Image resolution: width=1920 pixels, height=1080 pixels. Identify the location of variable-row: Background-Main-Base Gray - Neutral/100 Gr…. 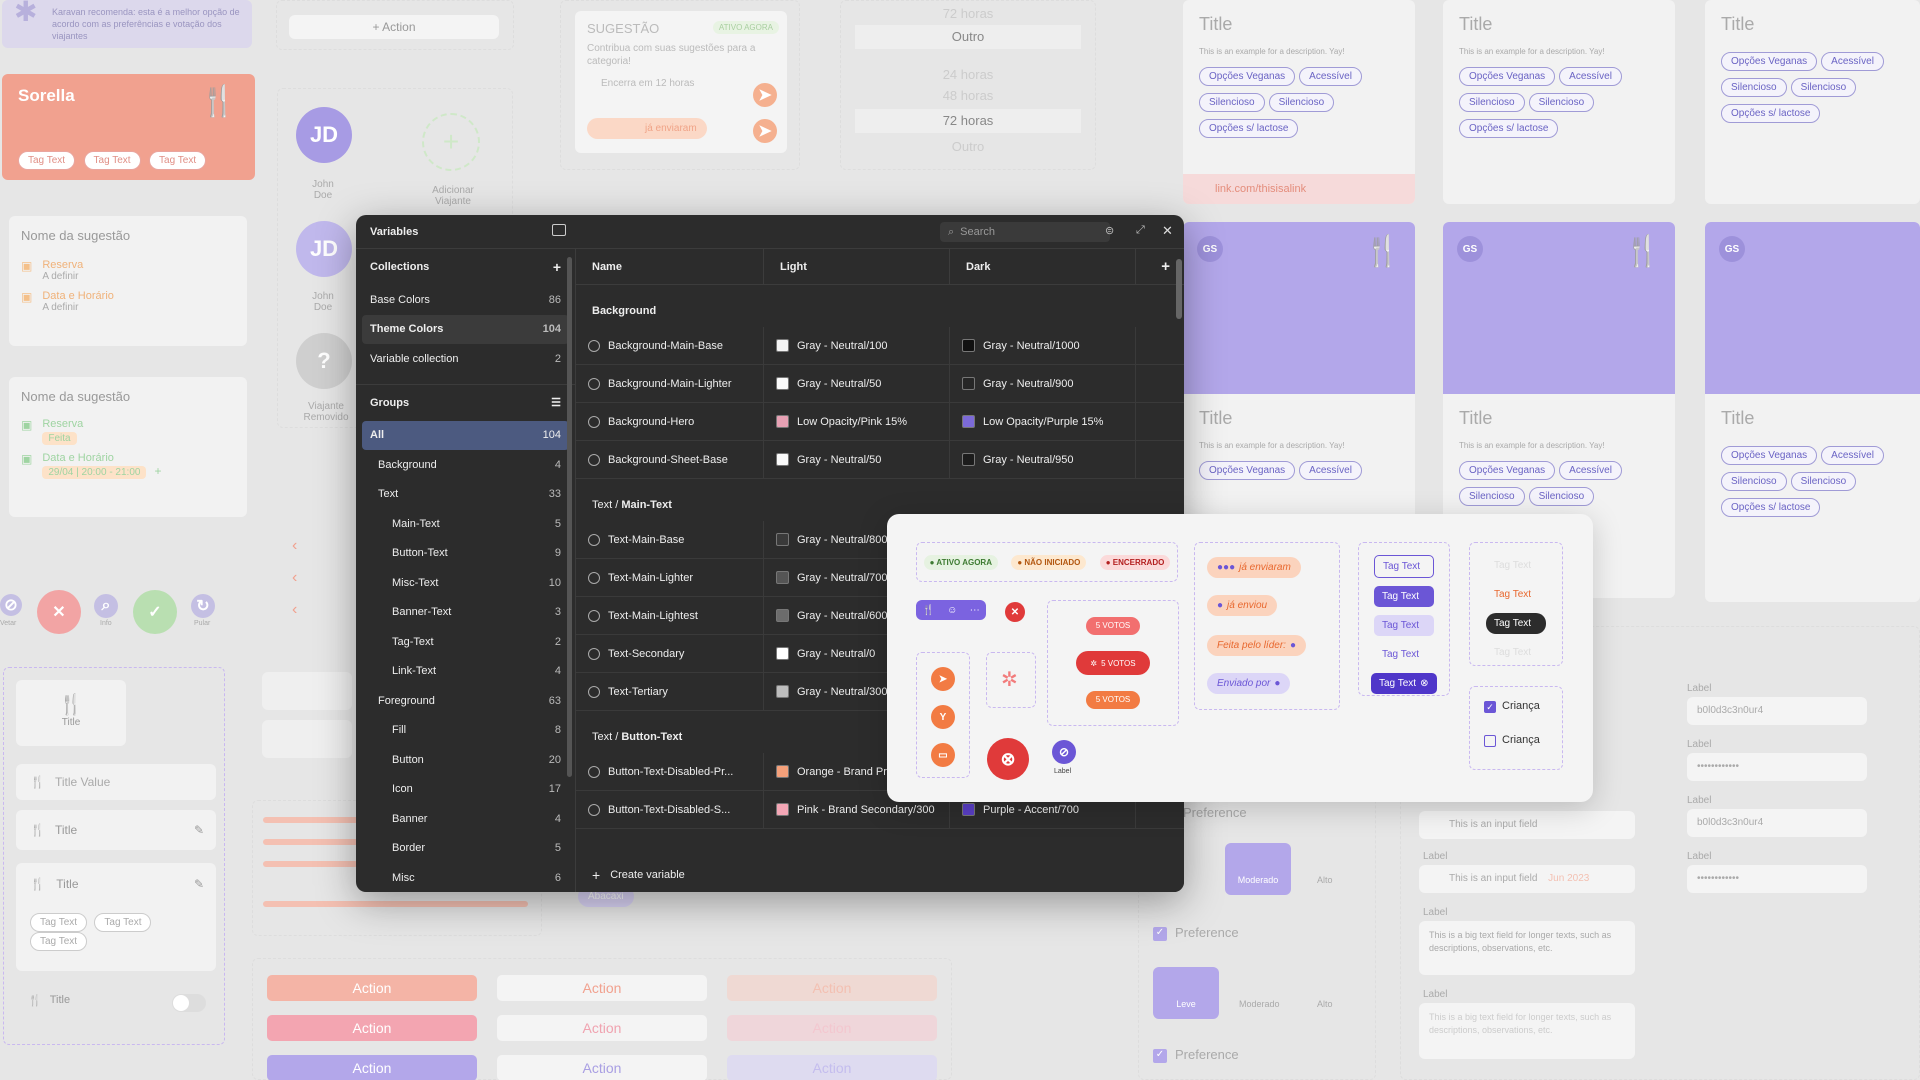
(880, 346).